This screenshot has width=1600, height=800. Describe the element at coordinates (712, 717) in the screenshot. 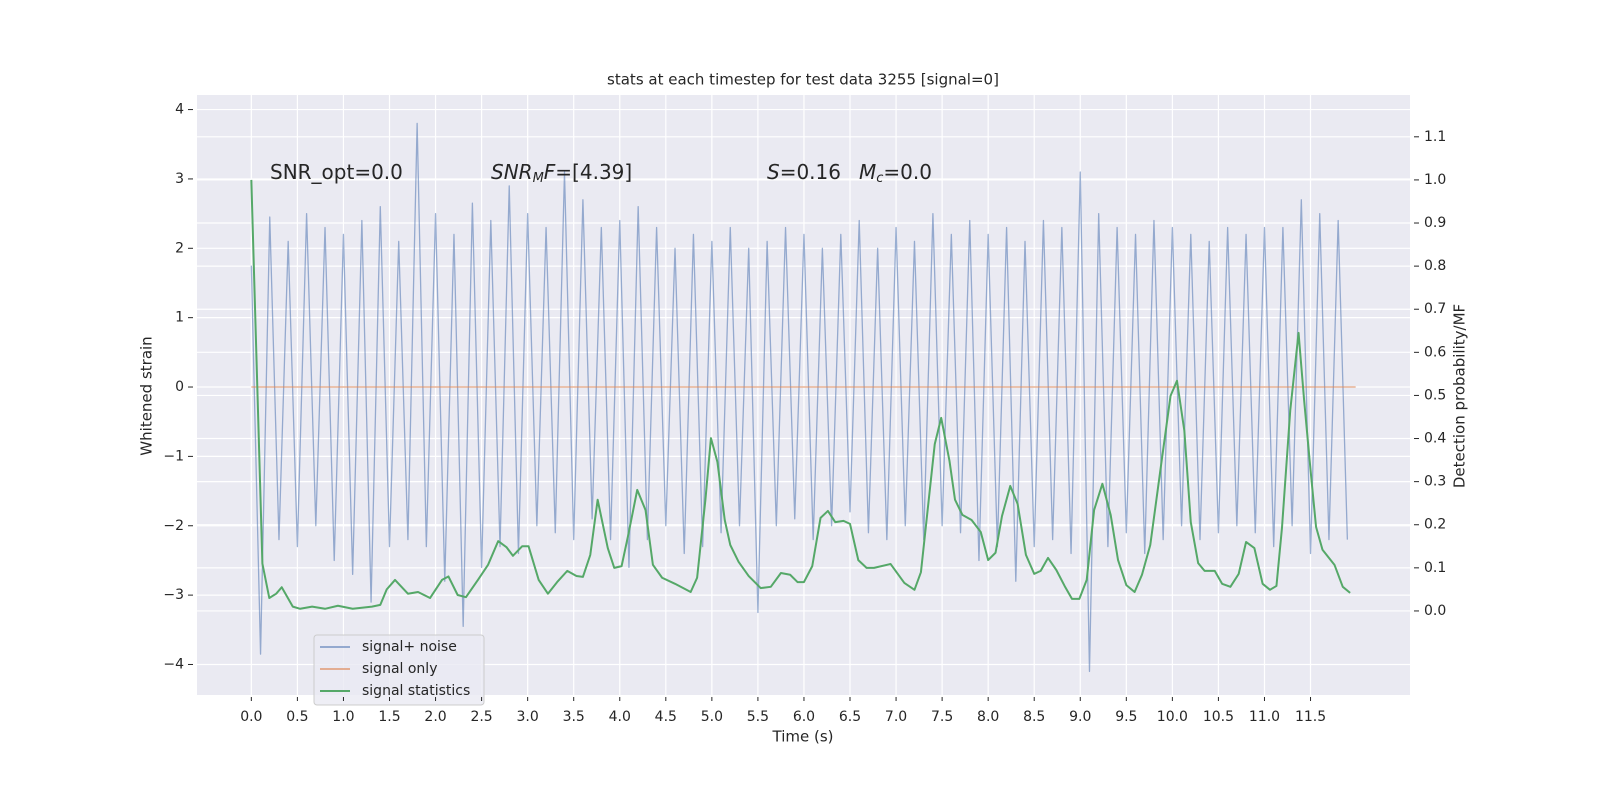

I see `x-tick-label: 5.0` at that location.